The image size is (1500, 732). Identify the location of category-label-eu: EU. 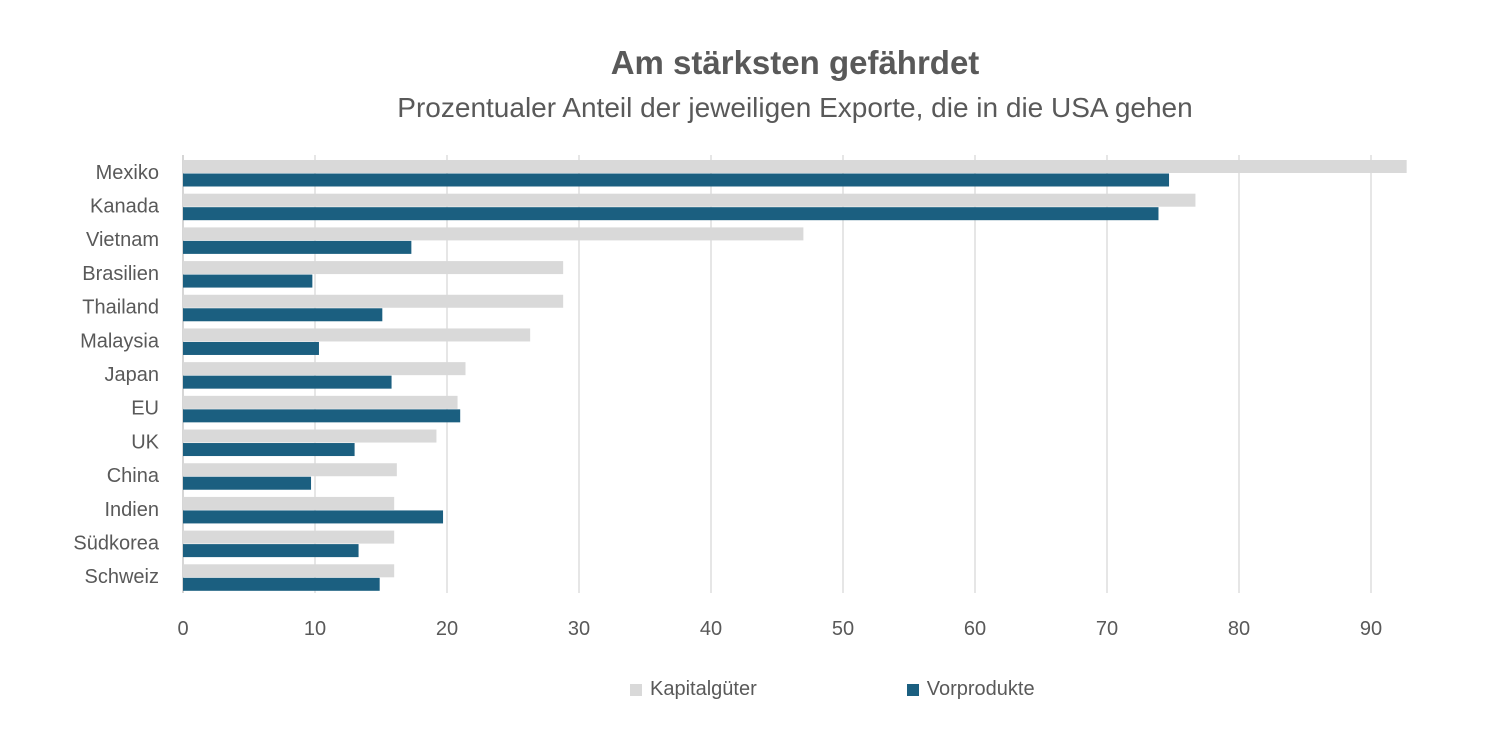
(145, 409).